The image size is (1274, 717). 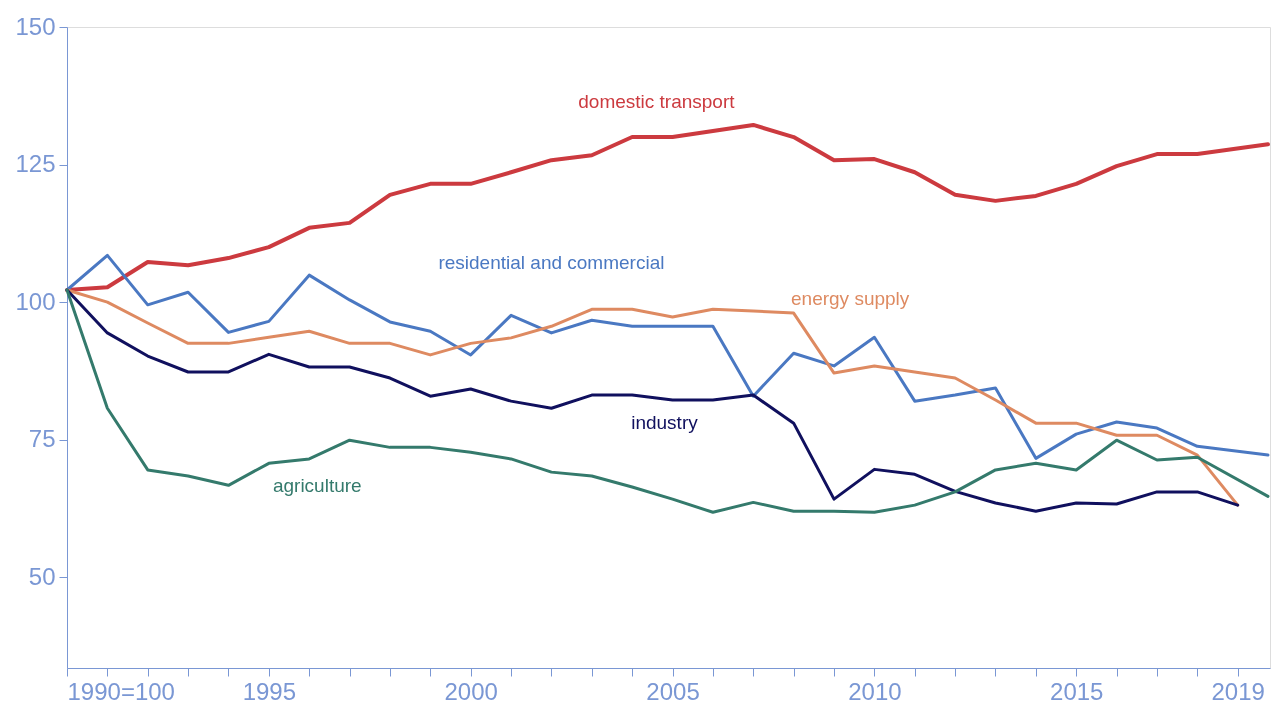 What do you see at coordinates (35, 164) in the screenshot?
I see `y-tick-label: 125` at bounding box center [35, 164].